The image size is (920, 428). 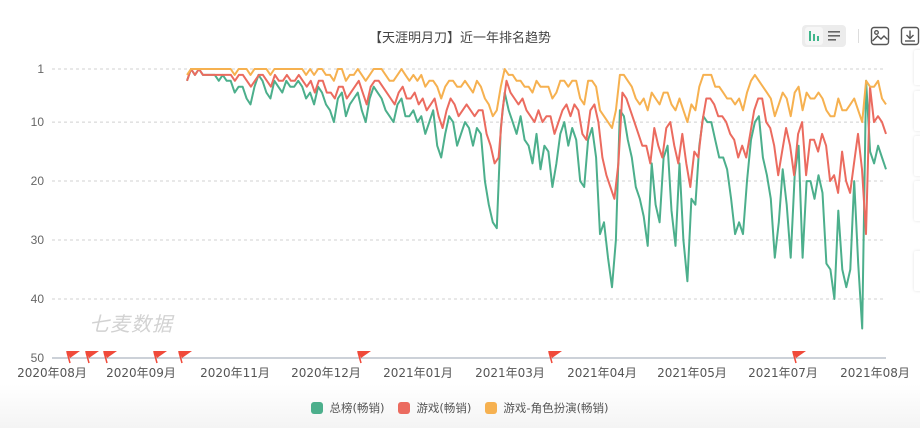 I want to click on y-tick-label: 40, so click(x=38, y=299).